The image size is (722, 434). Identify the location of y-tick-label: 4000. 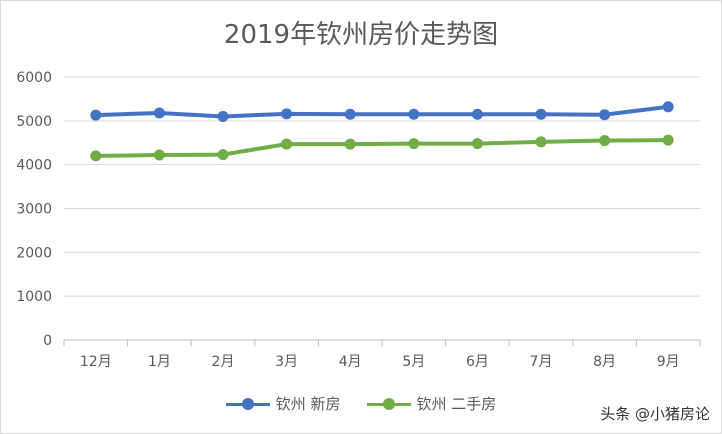
(34, 166).